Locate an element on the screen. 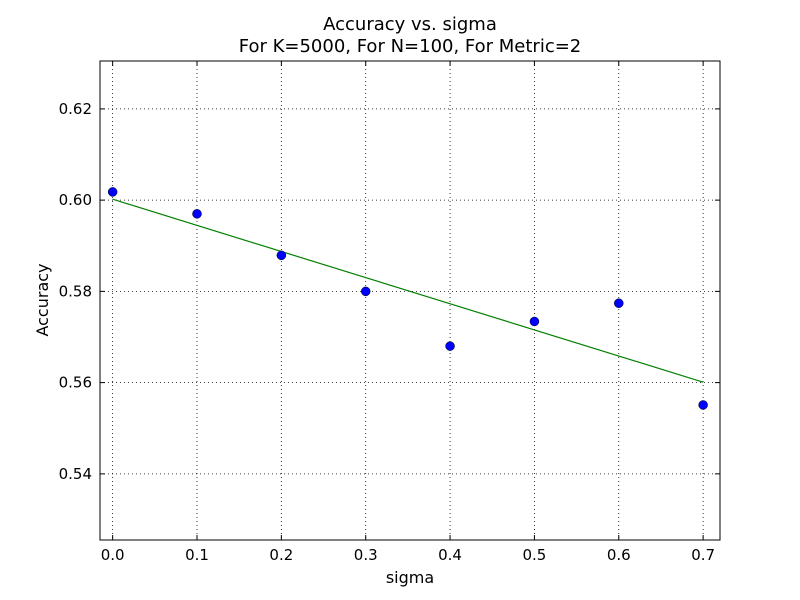  y-axis-label: Accuracy is located at coordinates (42, 299).